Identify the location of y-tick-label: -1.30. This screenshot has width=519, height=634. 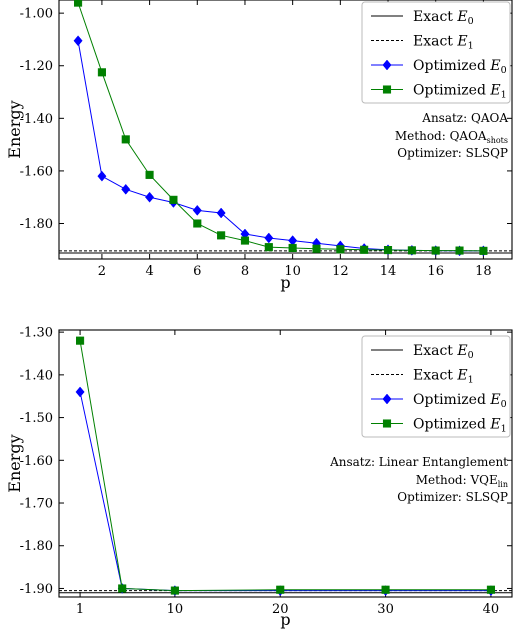
(36, 333).